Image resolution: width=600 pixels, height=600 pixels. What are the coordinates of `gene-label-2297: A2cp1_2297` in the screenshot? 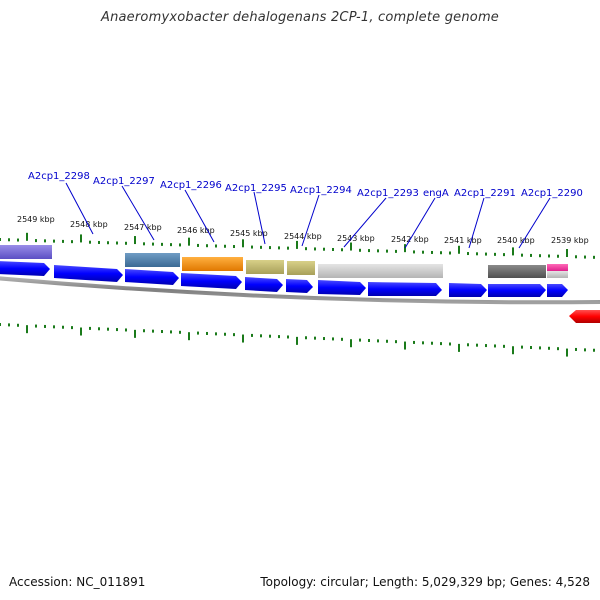 It's located at (124, 181).